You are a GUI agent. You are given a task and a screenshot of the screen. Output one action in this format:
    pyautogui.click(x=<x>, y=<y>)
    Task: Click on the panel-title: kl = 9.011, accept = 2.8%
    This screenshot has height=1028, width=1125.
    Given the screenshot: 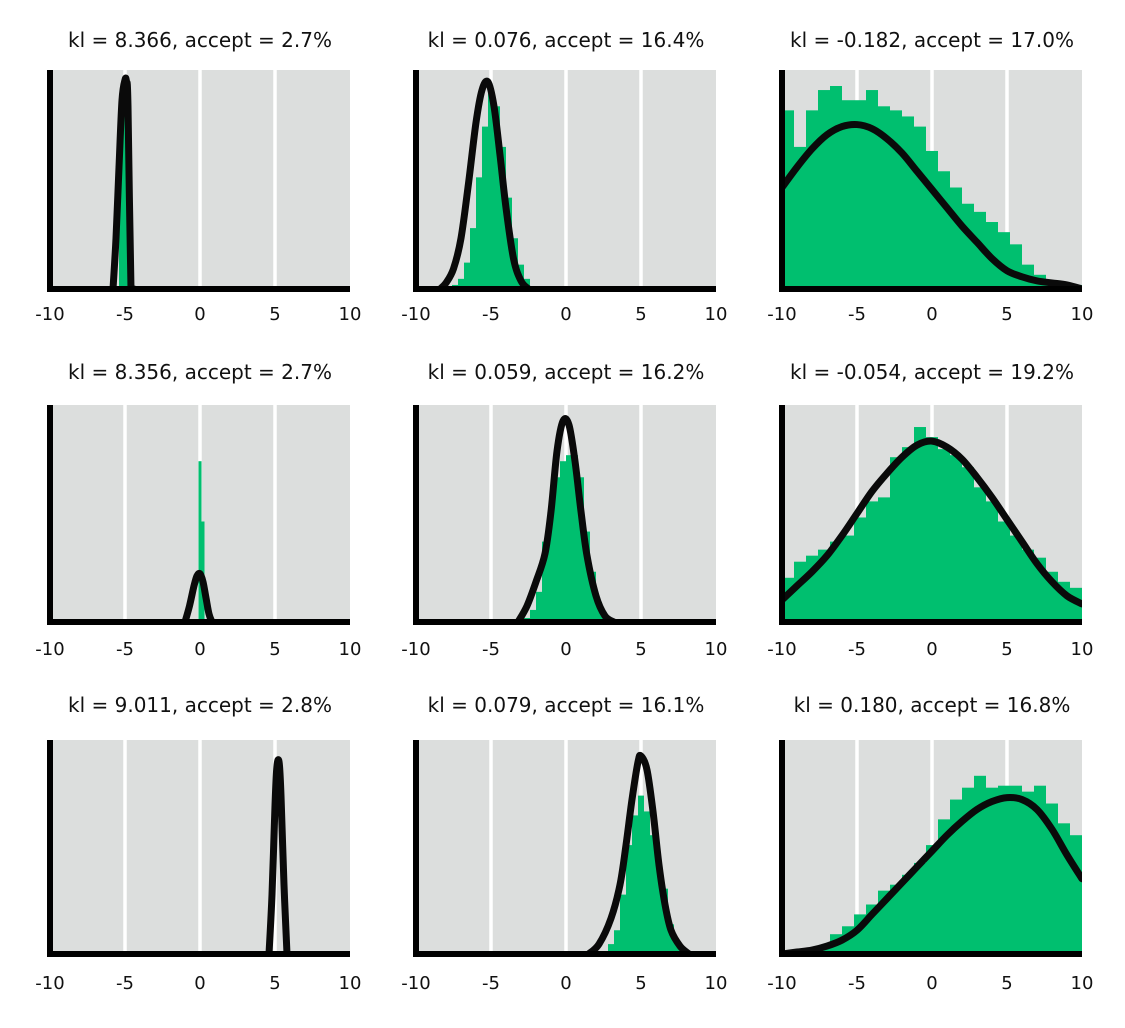 What is the action you would take?
    pyautogui.click(x=200, y=705)
    